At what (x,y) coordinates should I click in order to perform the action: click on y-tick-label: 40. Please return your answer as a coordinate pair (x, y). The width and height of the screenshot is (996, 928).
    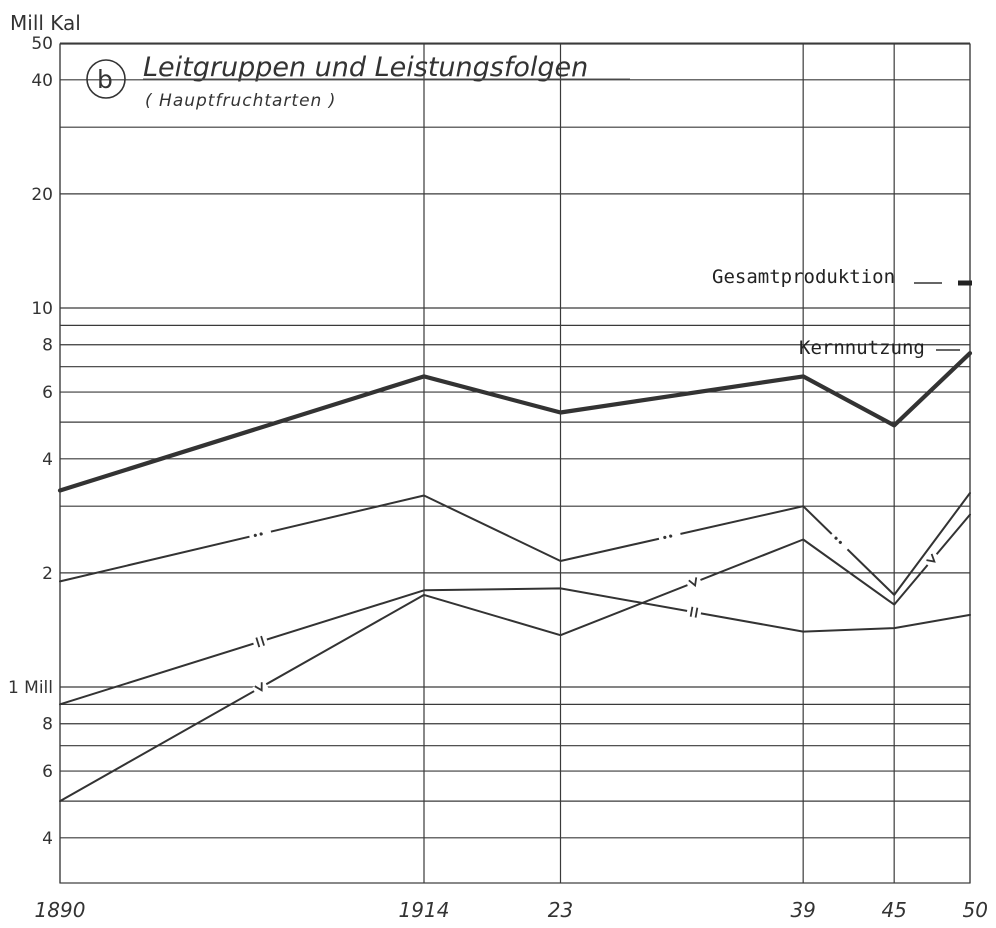
    Looking at the image, I should click on (42, 81).